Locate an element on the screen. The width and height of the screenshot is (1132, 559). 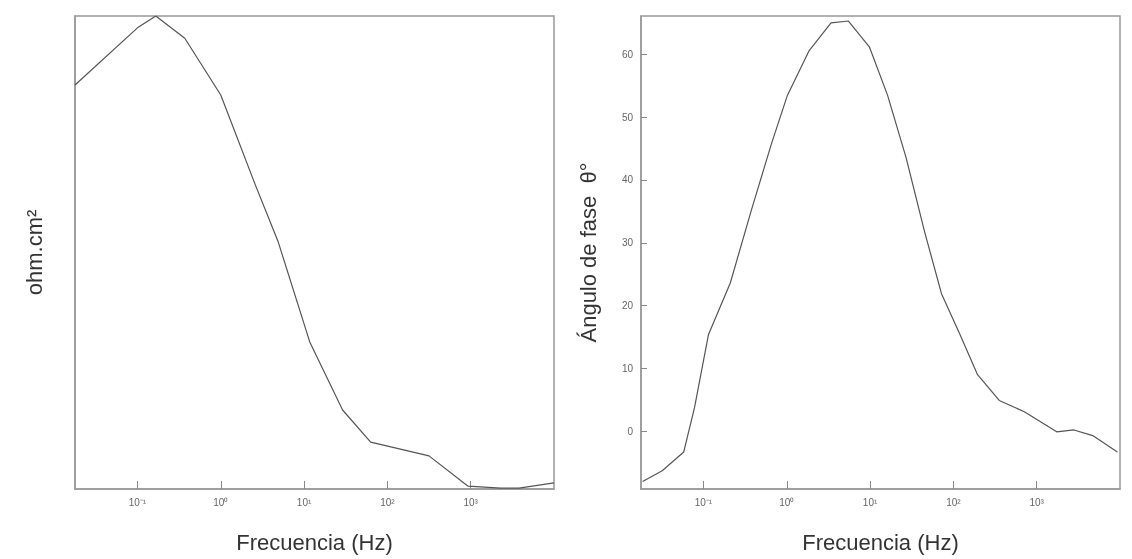
y-tick-label: 50 is located at coordinates (627, 117).